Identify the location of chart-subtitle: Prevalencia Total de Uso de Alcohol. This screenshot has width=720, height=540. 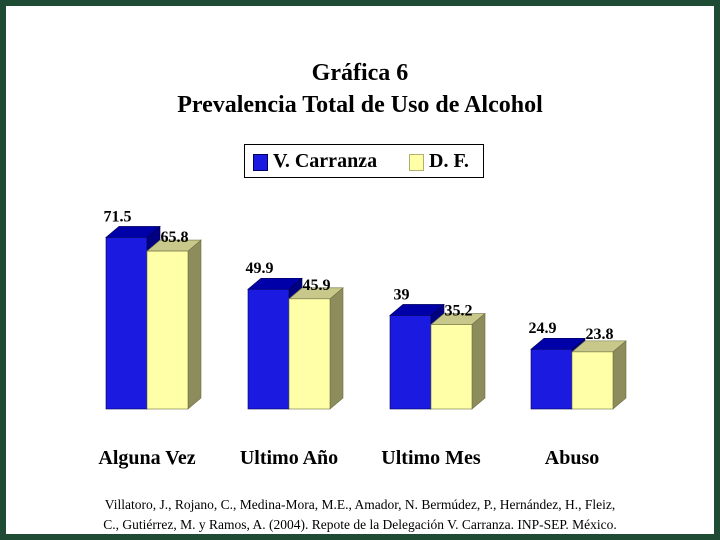
(360, 105).